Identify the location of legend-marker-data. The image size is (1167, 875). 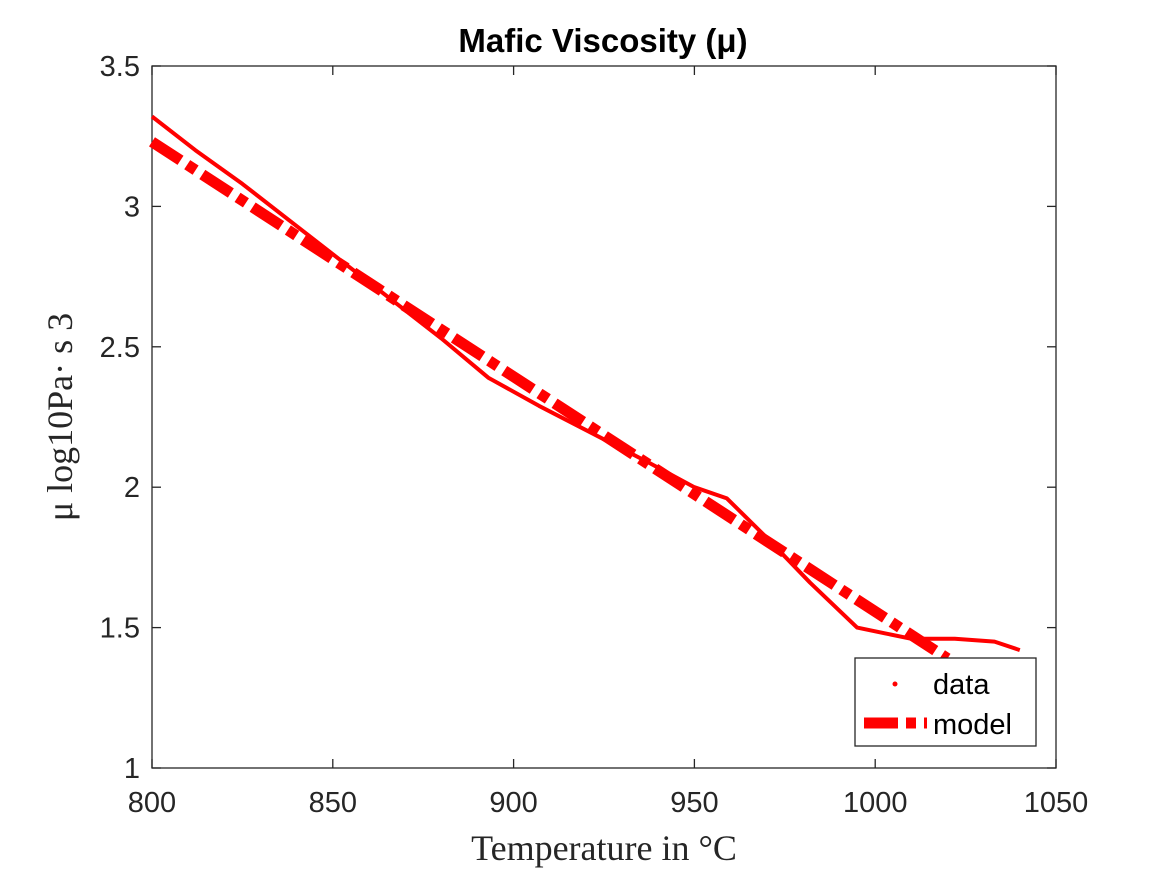
(895, 684).